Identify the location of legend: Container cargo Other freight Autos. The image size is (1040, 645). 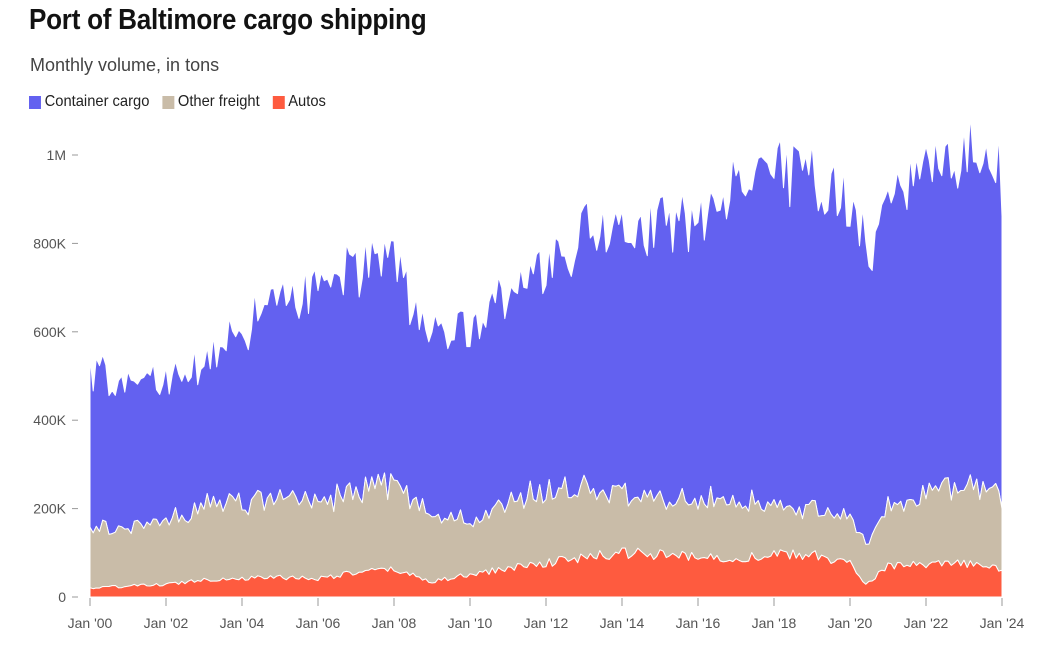
(184, 102).